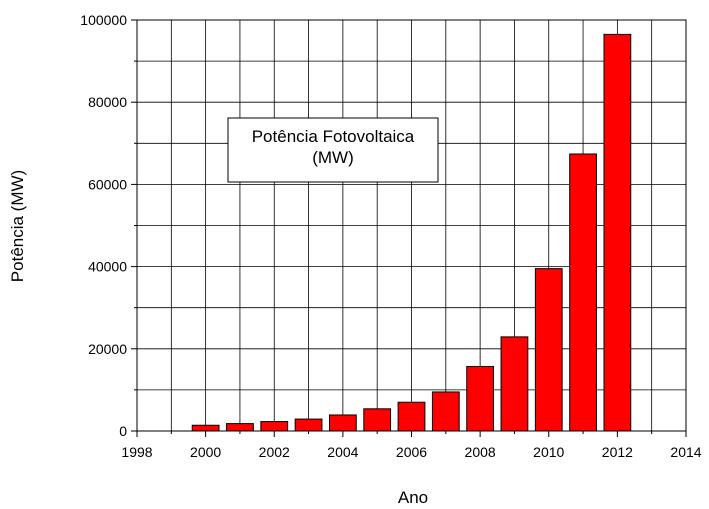 Image resolution: width=709 pixels, height=509 pixels. I want to click on x-tick-labels: 1998 2000 2002 2004 2006 2008 2010 2012 2014, so click(411, 452).